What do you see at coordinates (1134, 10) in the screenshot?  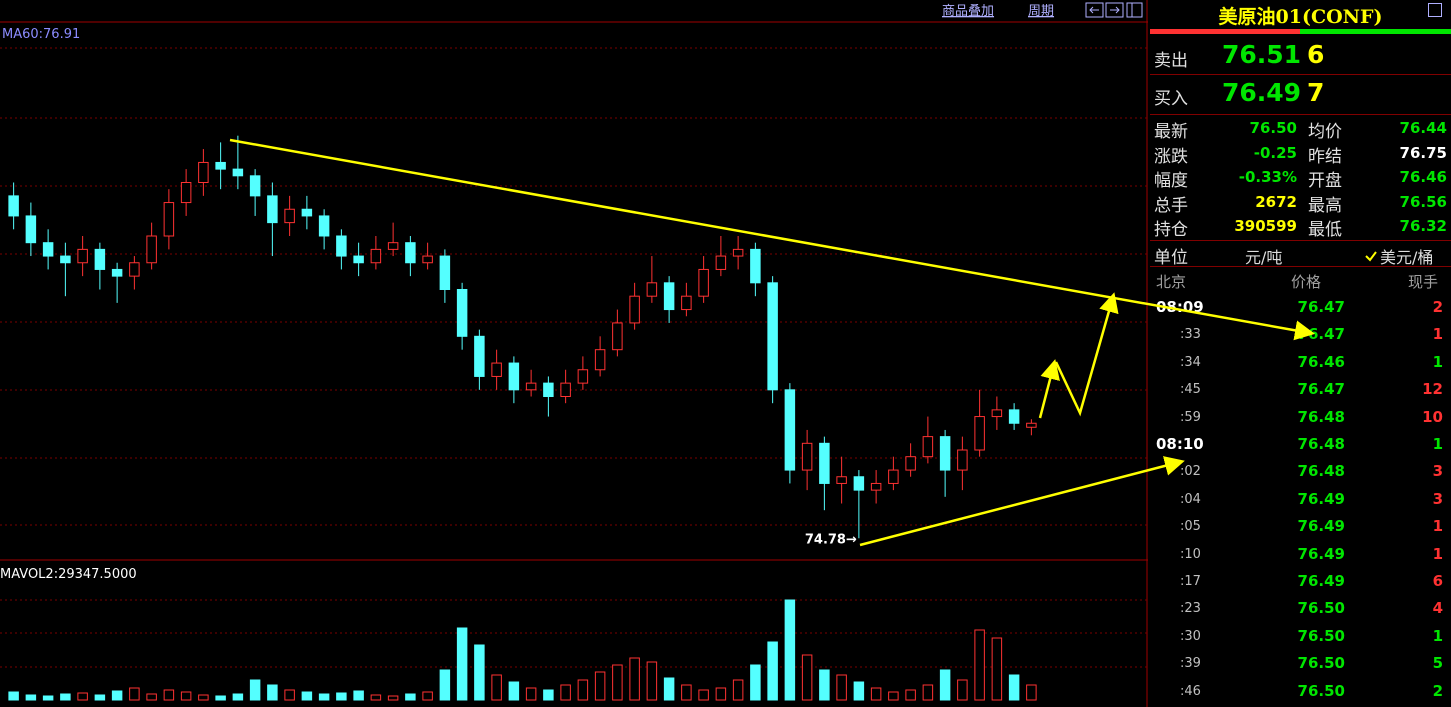 I see `nav-expand` at bounding box center [1134, 10].